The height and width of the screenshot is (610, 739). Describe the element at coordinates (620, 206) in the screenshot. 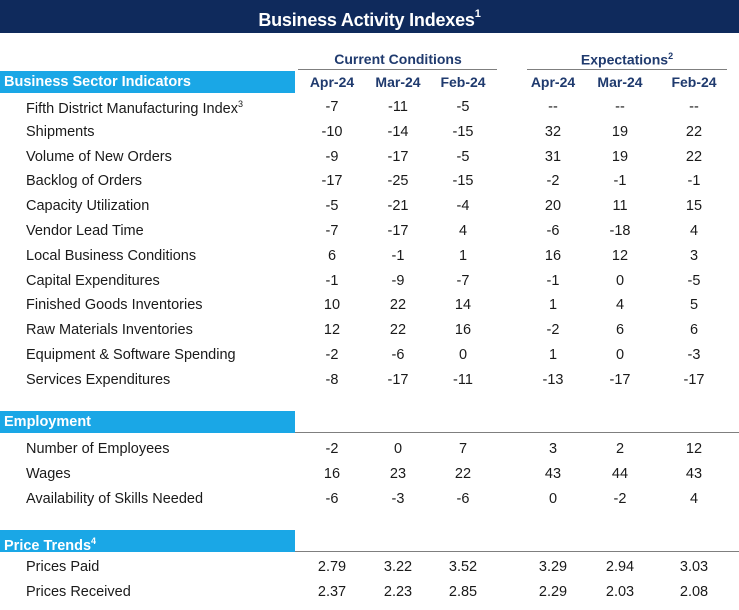

I see `table-cell: 11` at that location.